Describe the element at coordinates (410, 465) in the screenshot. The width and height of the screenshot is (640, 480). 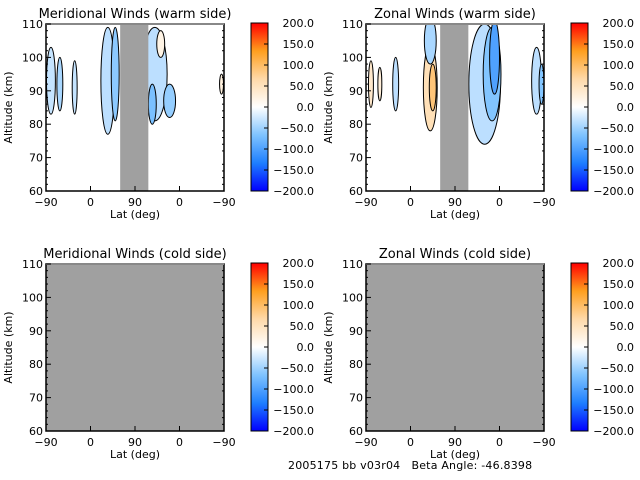
I see `footer-annotation: 2005175 bb v03r04 Beta Angle: -46.8398` at that location.